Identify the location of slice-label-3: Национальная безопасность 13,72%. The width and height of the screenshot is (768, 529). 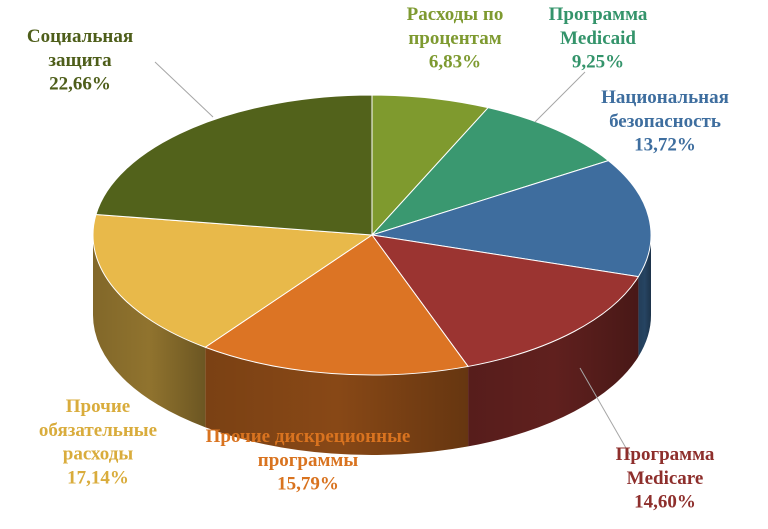
(665, 121).